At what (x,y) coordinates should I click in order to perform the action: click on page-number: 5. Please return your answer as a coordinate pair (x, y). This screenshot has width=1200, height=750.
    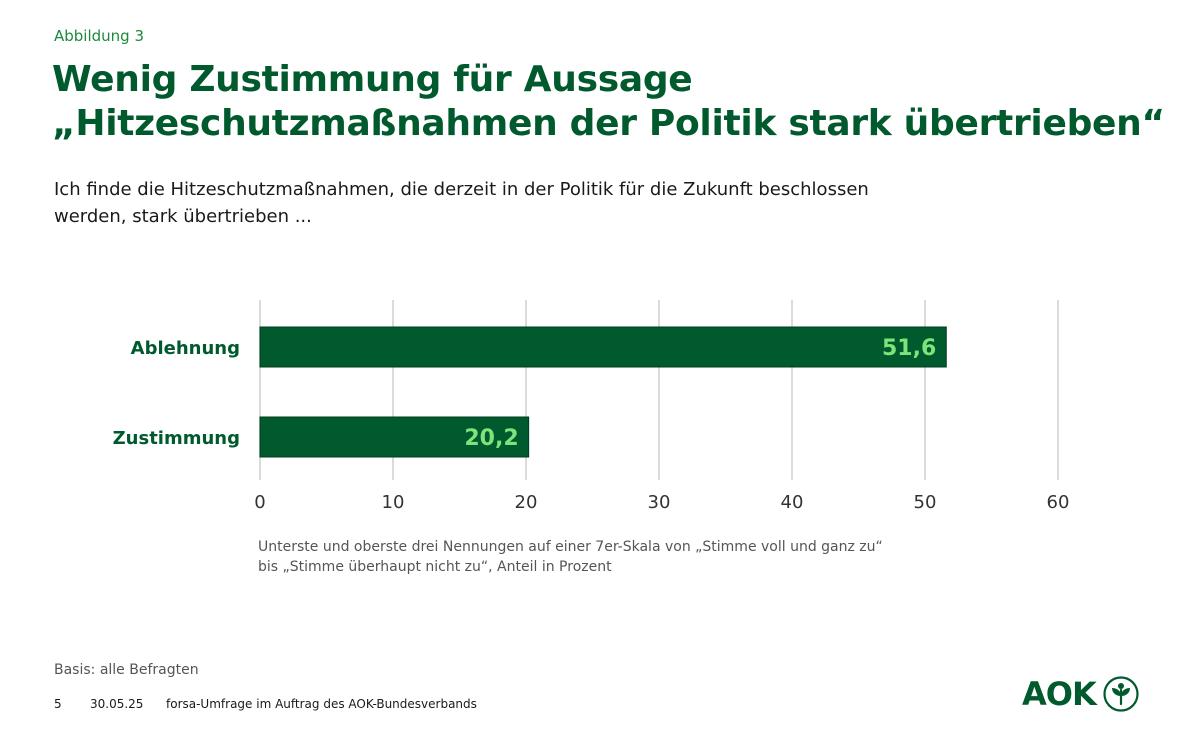
    Looking at the image, I should click on (58, 704).